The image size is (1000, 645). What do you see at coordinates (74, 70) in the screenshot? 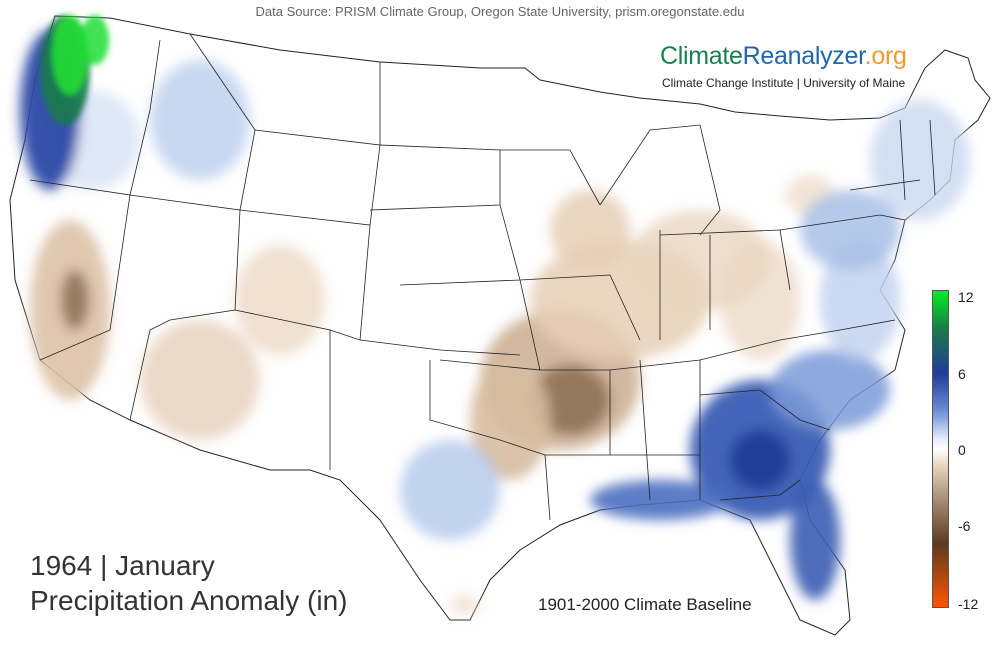
I see `wet-core-field` at bounding box center [74, 70].